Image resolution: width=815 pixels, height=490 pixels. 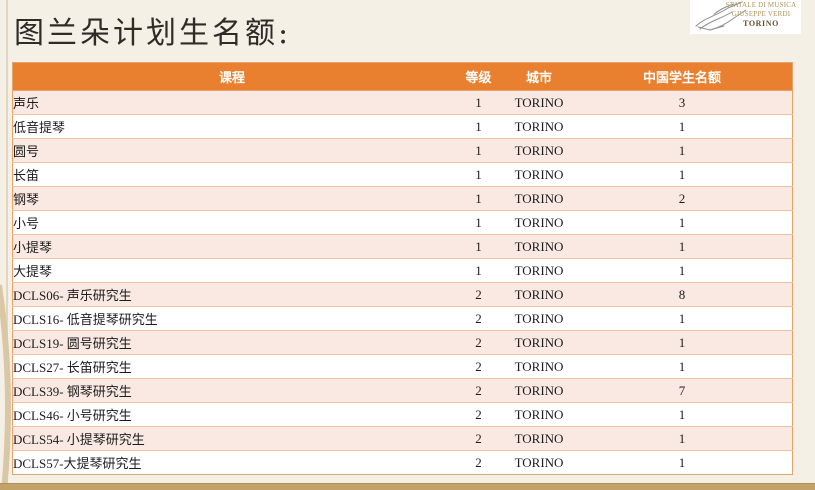 What do you see at coordinates (7, 245) in the screenshot?
I see `left-edge-line` at bounding box center [7, 245].